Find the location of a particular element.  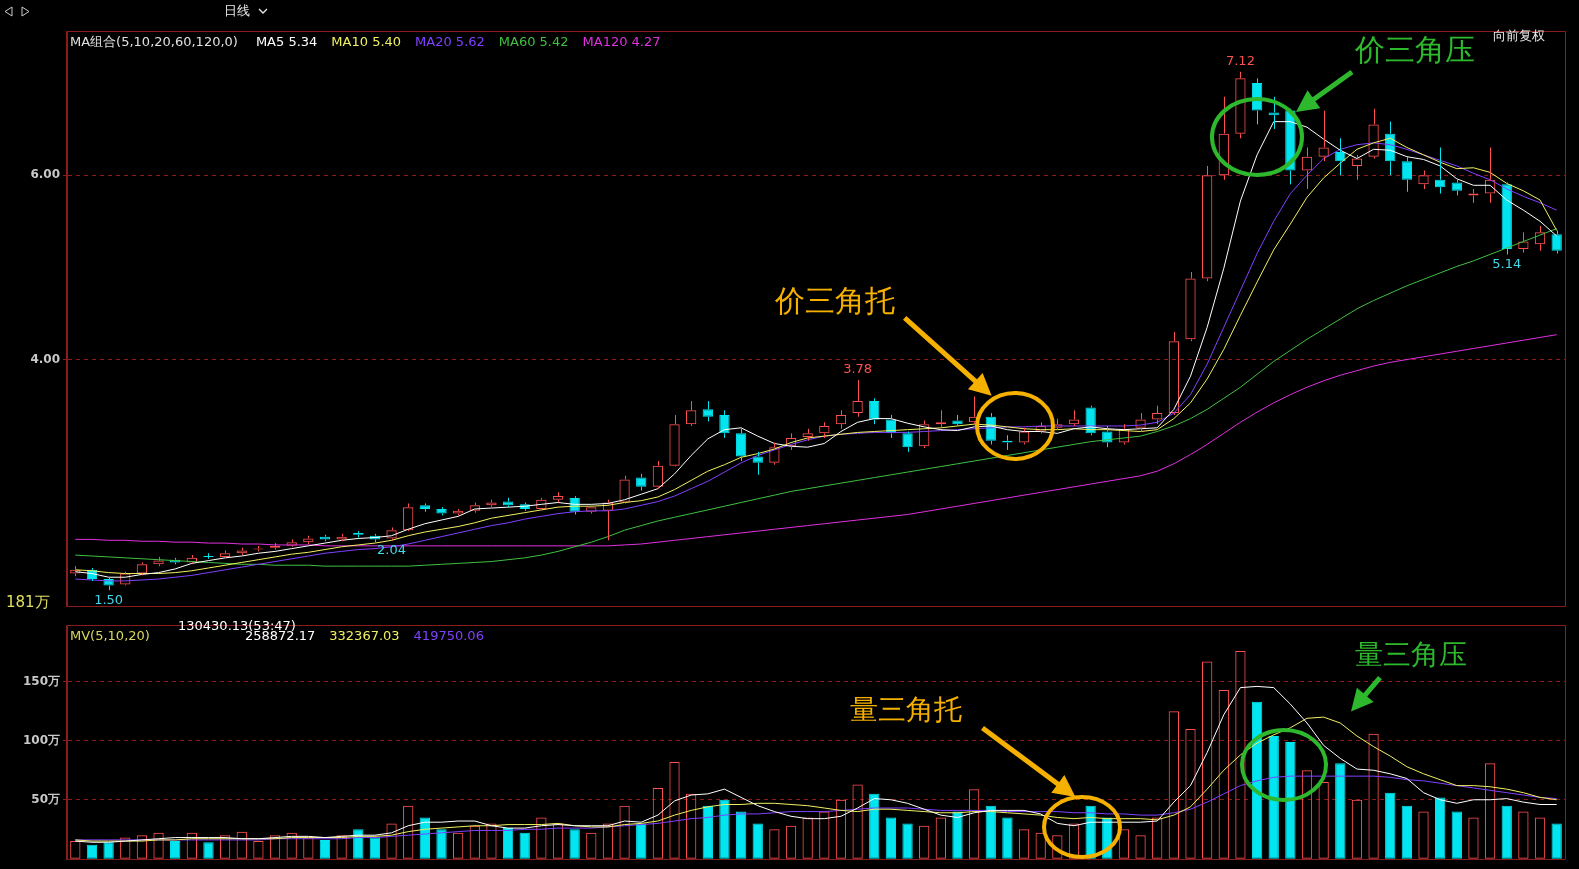

y-tick-label: 50万 is located at coordinates (45, 798).